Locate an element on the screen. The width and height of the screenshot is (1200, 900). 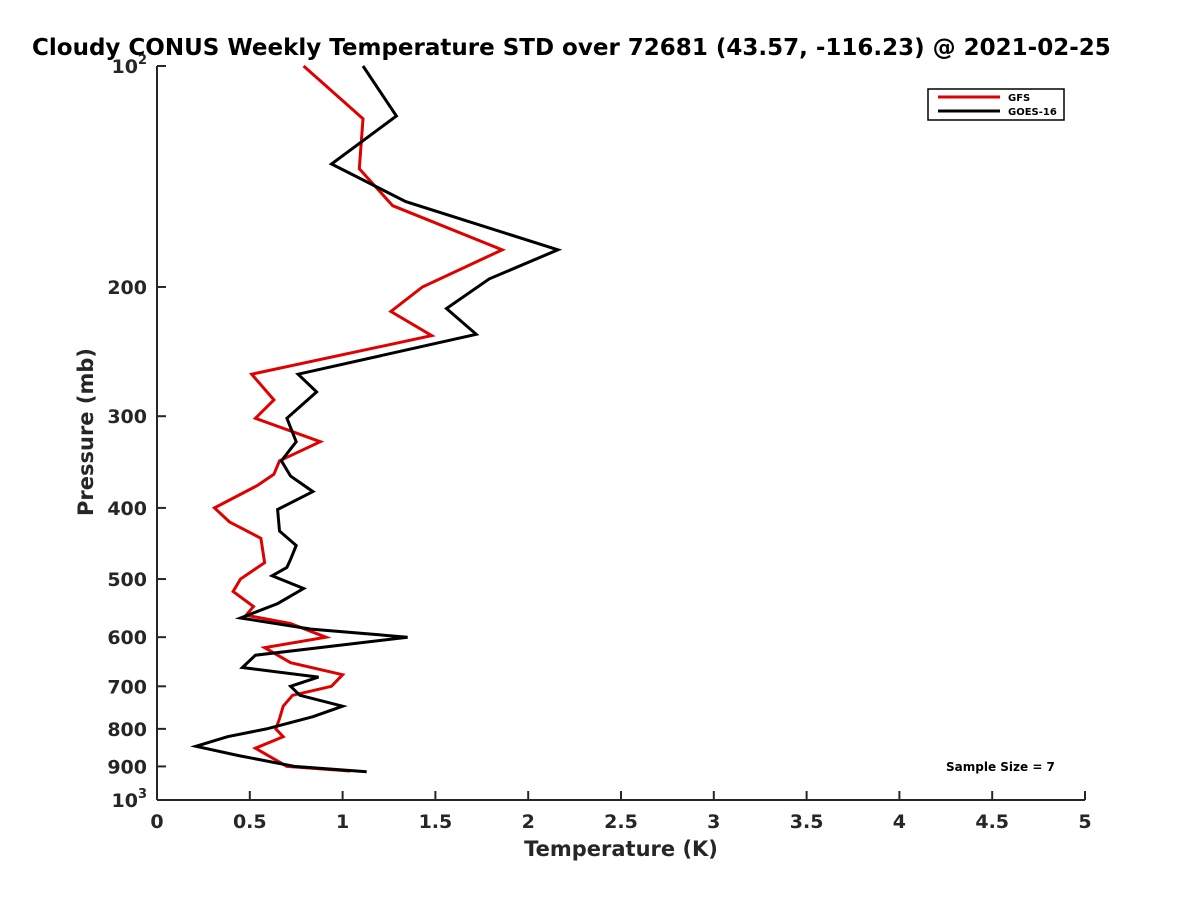
y-tick-label: 600 is located at coordinates (127, 638).